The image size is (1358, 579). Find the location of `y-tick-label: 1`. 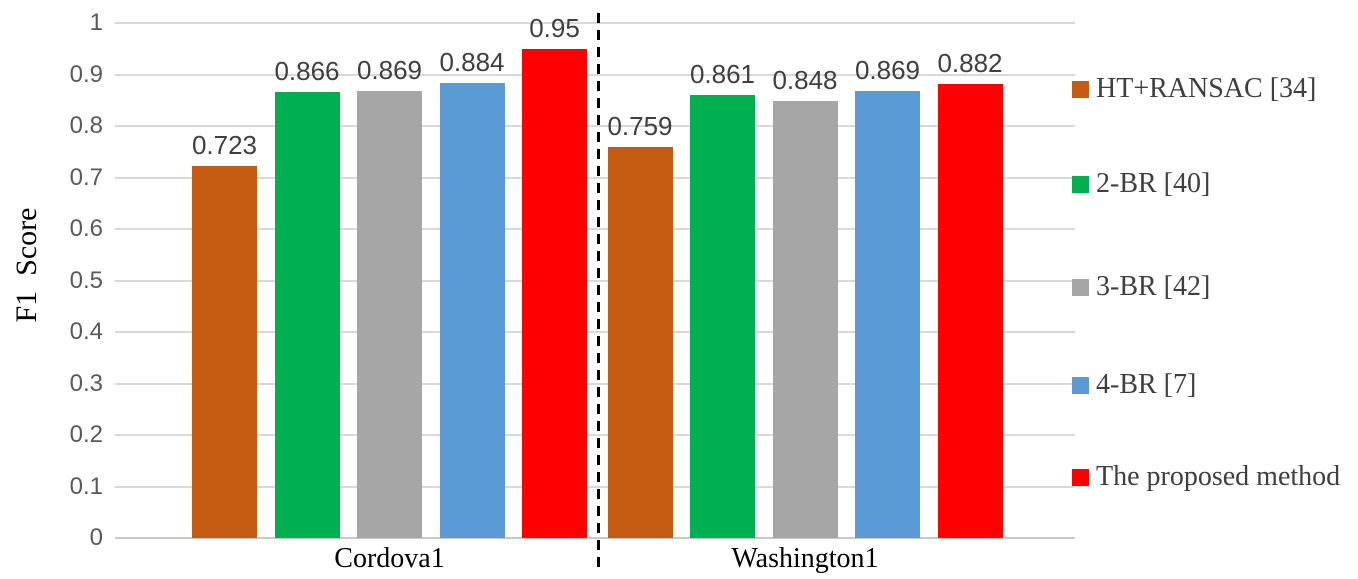

y-tick-label: 1 is located at coordinates (96, 22).